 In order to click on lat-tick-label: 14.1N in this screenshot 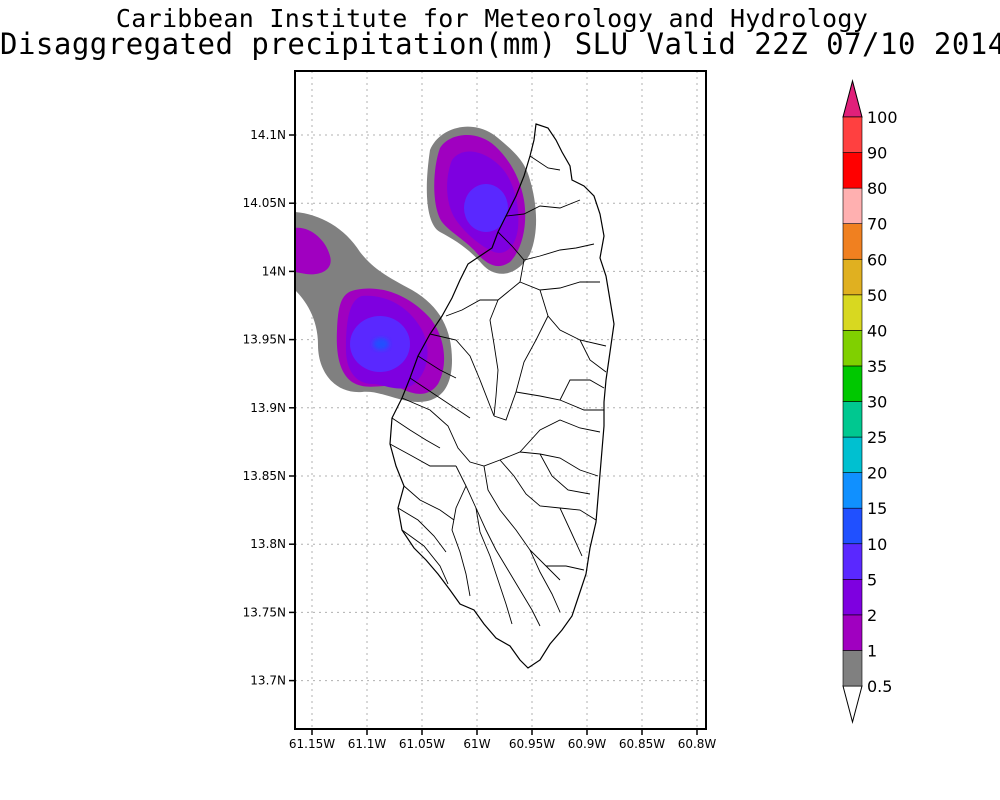, I will do `click(268, 135)`.